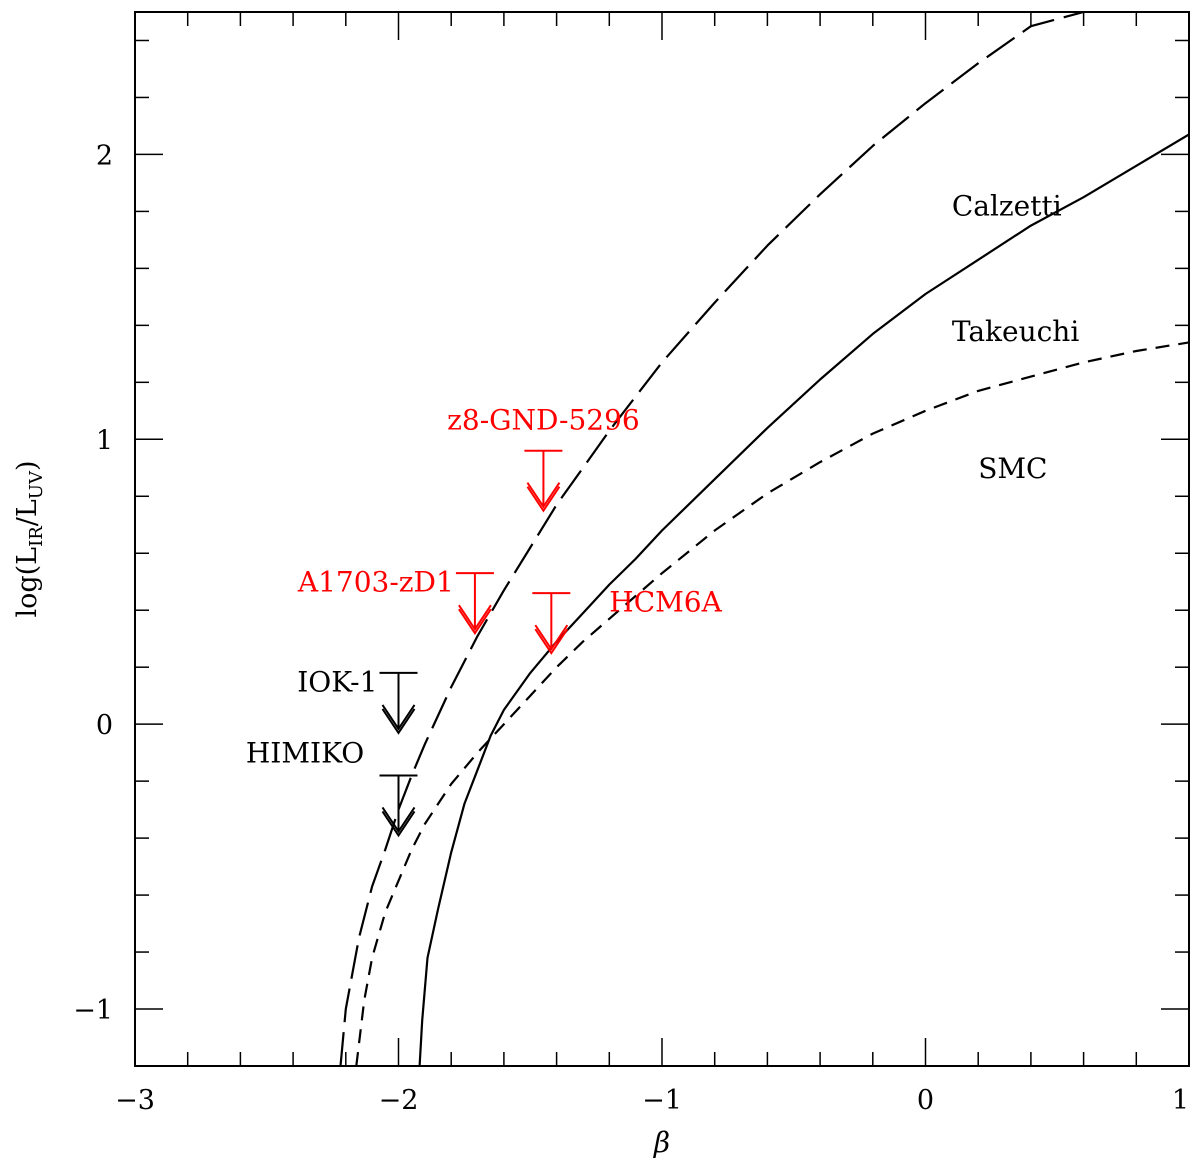 This screenshot has width=1200, height=1162. What do you see at coordinates (1007, 206) in the screenshot?
I see `curve-label-calzetti: Calzetti` at bounding box center [1007, 206].